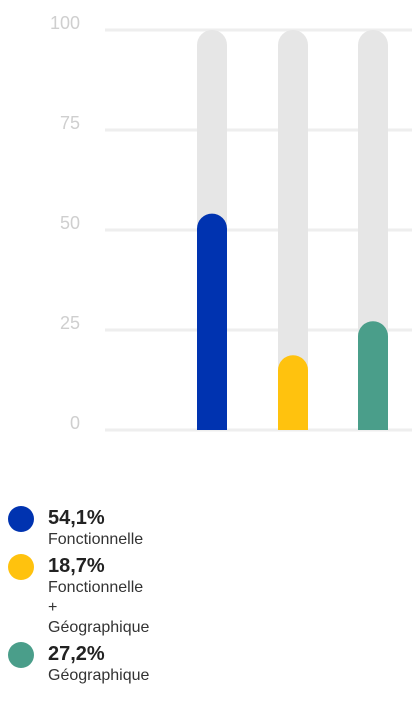  What do you see at coordinates (70, 223) in the screenshot?
I see `y-tick-label: 50` at bounding box center [70, 223].